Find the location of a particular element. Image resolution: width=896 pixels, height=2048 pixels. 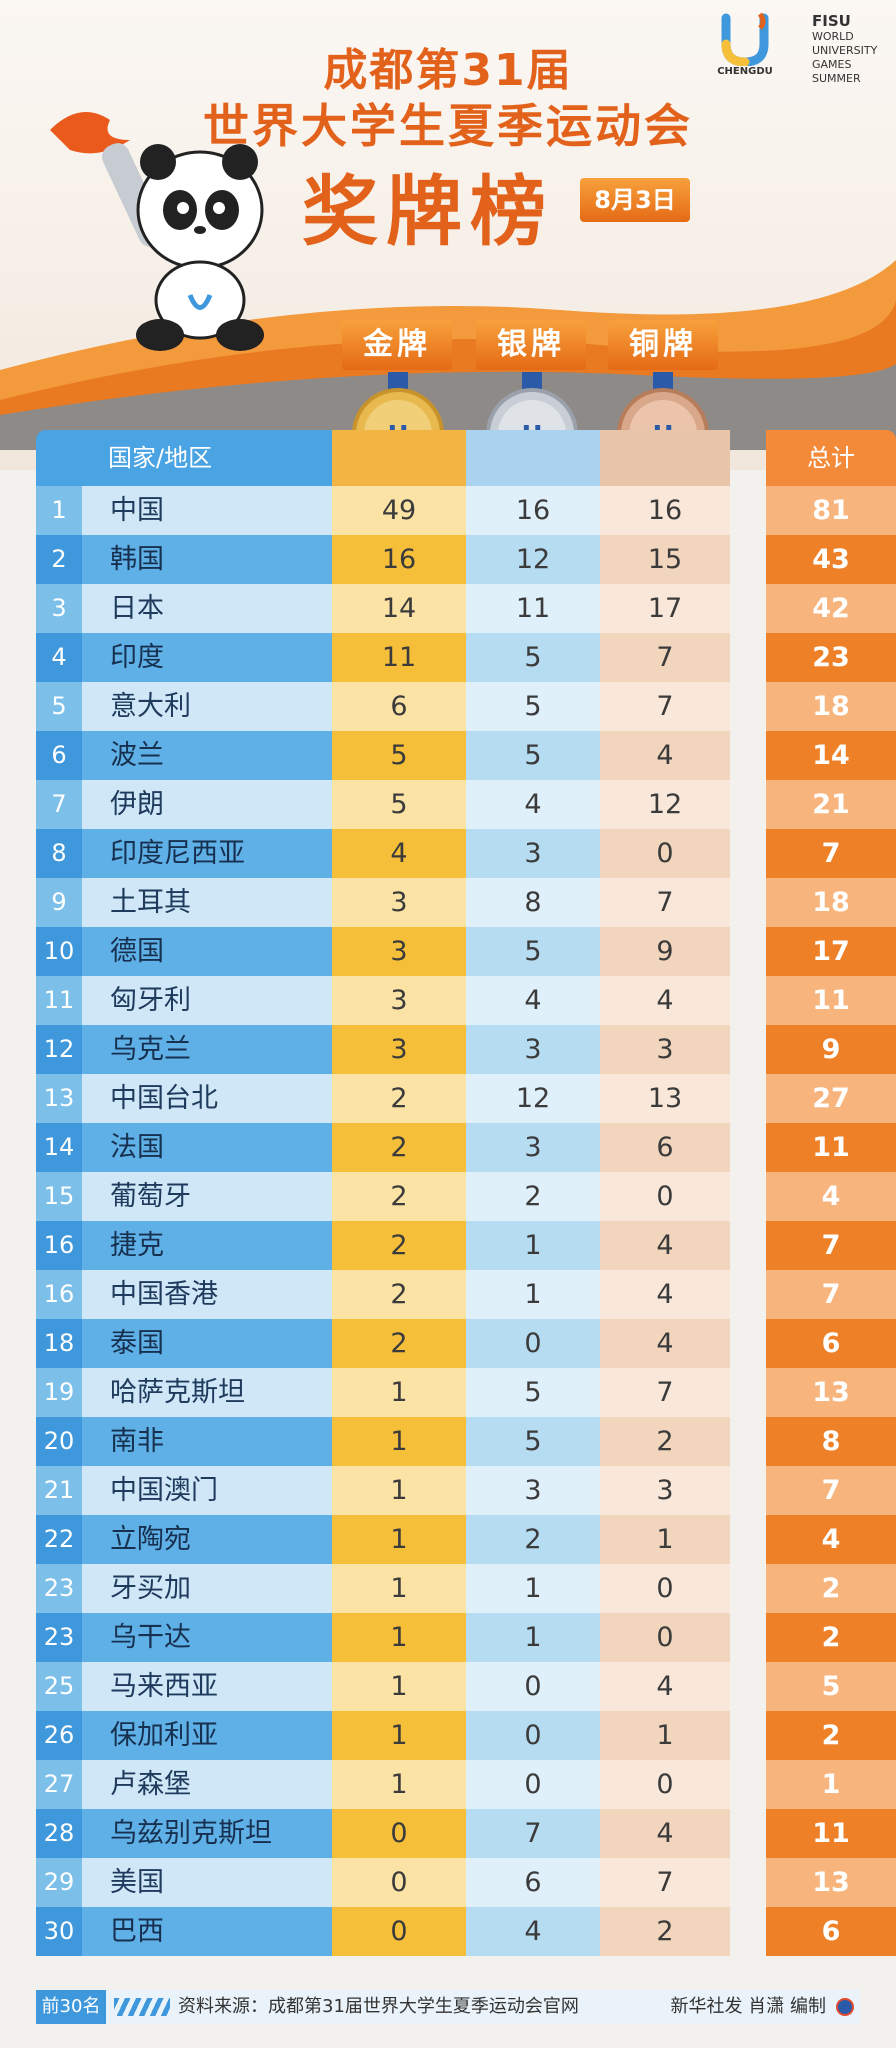

rank-cell: 8 is located at coordinates (59, 853).